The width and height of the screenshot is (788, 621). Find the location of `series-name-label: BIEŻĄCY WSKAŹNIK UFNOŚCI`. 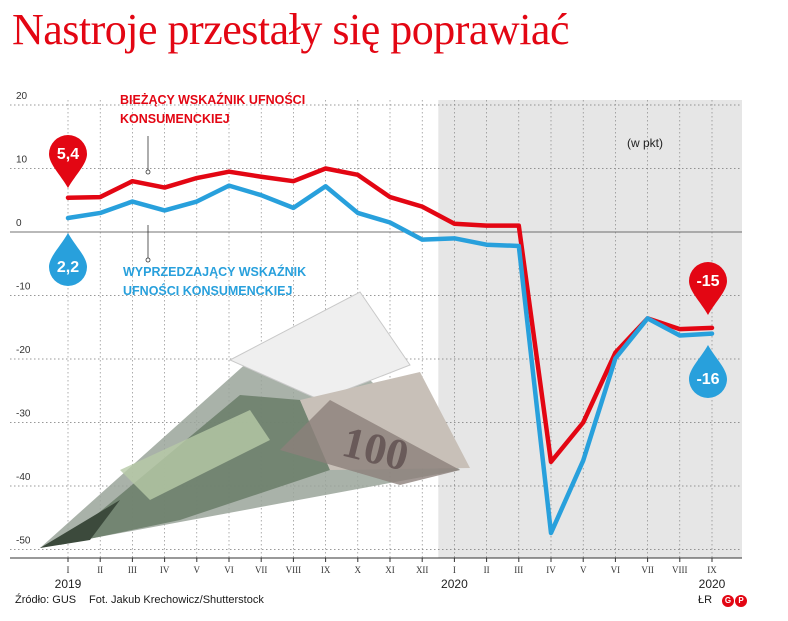

series-name-label: BIEŻĄCY WSKAŹNIK UFNOŚCI is located at coordinates (212, 99).